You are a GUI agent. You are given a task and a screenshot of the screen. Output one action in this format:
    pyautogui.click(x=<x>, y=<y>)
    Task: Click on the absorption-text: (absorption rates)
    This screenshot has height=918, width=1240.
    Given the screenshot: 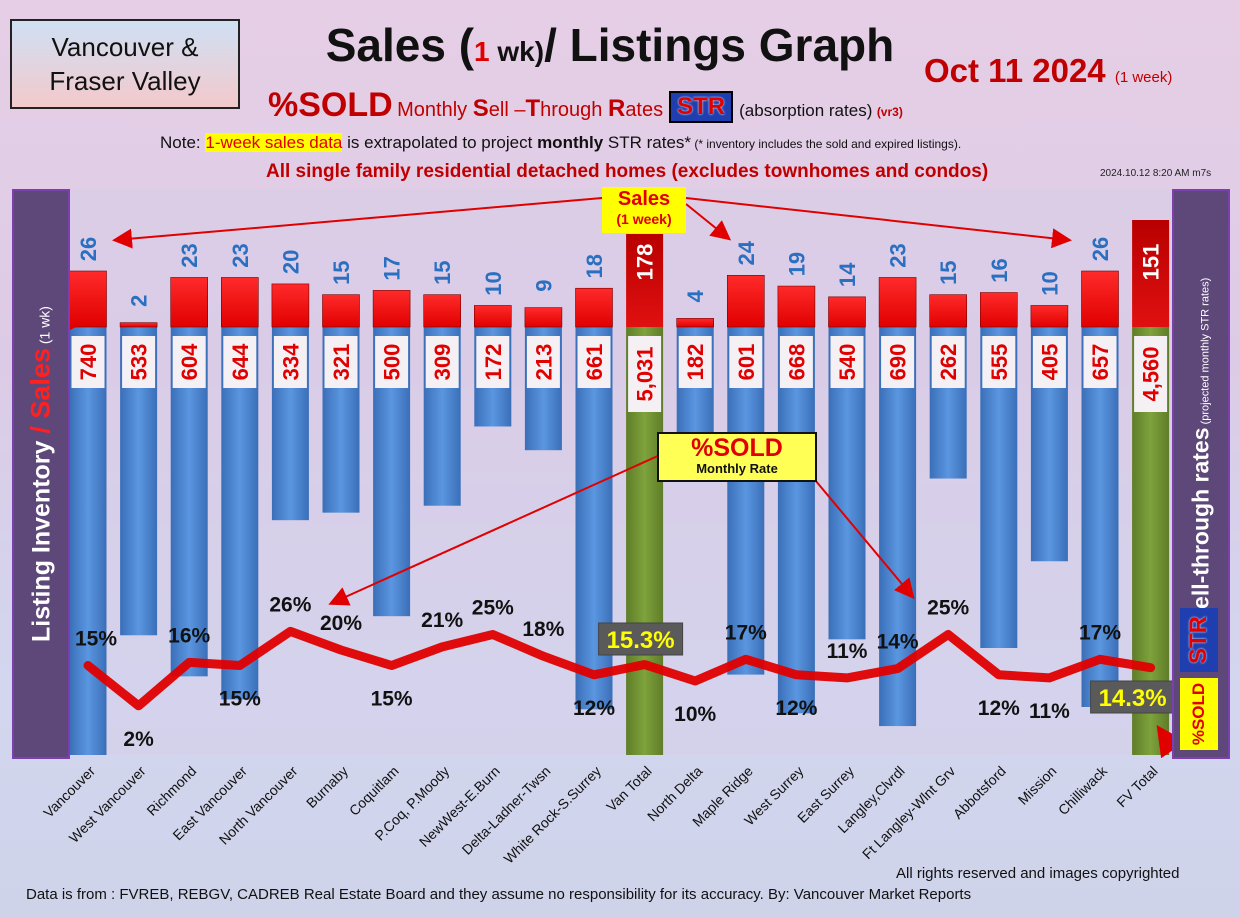 What is the action you would take?
    pyautogui.click(x=806, y=110)
    